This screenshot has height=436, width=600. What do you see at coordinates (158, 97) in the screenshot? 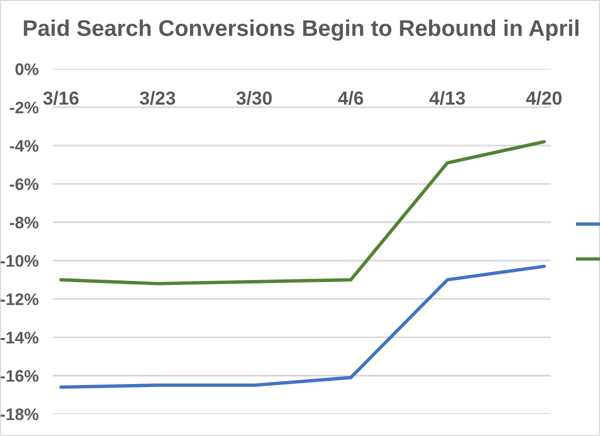
I see `x-tick-label: 3/23` at bounding box center [158, 97].